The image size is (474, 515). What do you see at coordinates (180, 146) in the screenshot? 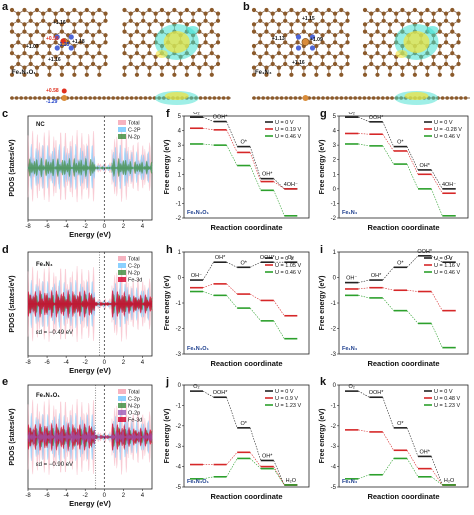
I see `y-tick-label: 3` at bounding box center [180, 146].